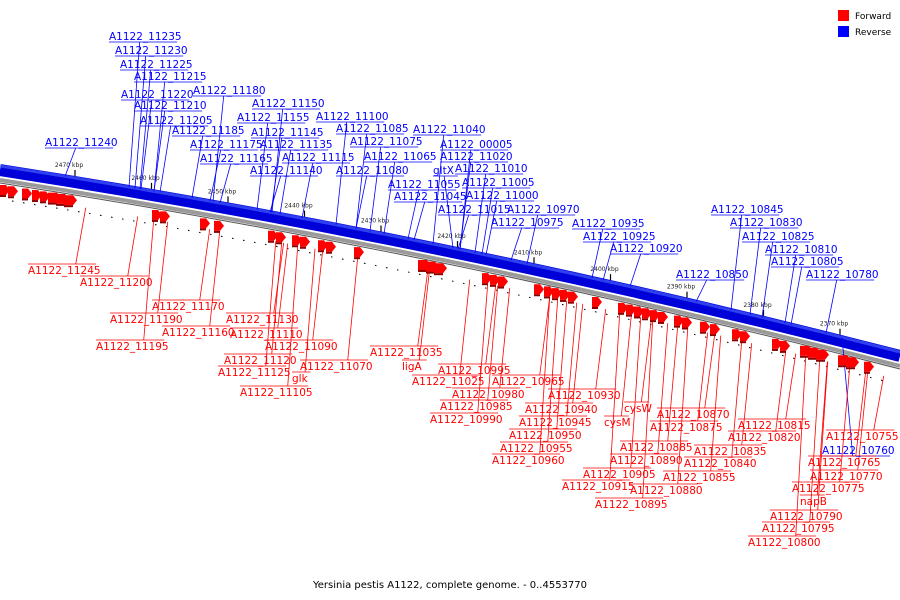  What do you see at coordinates (617, 423) in the screenshot?
I see `forward-gene-label: cysM` at bounding box center [617, 423].